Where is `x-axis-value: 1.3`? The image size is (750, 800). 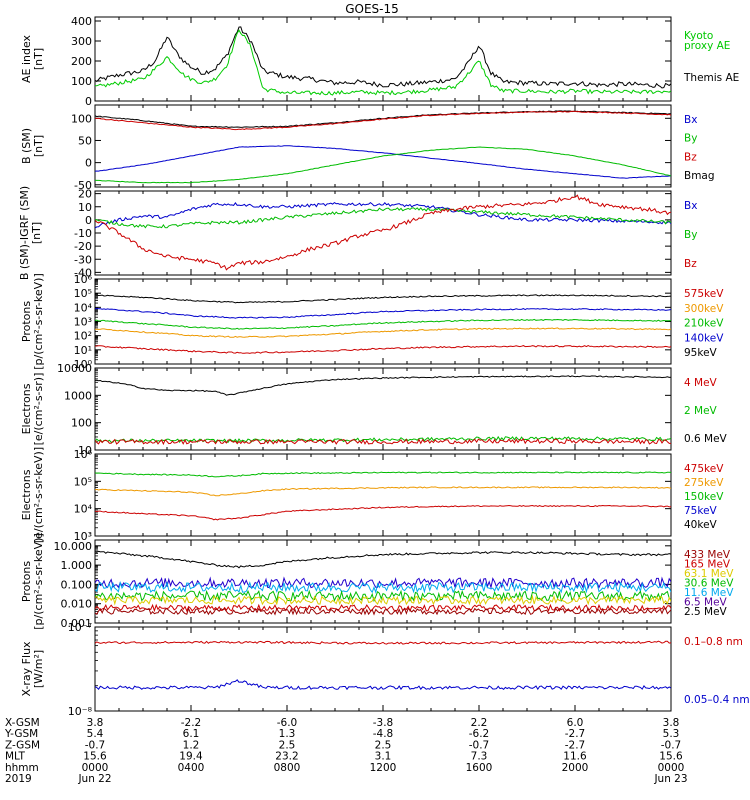
x-axis-value: 1.3 is located at coordinates (287, 734).